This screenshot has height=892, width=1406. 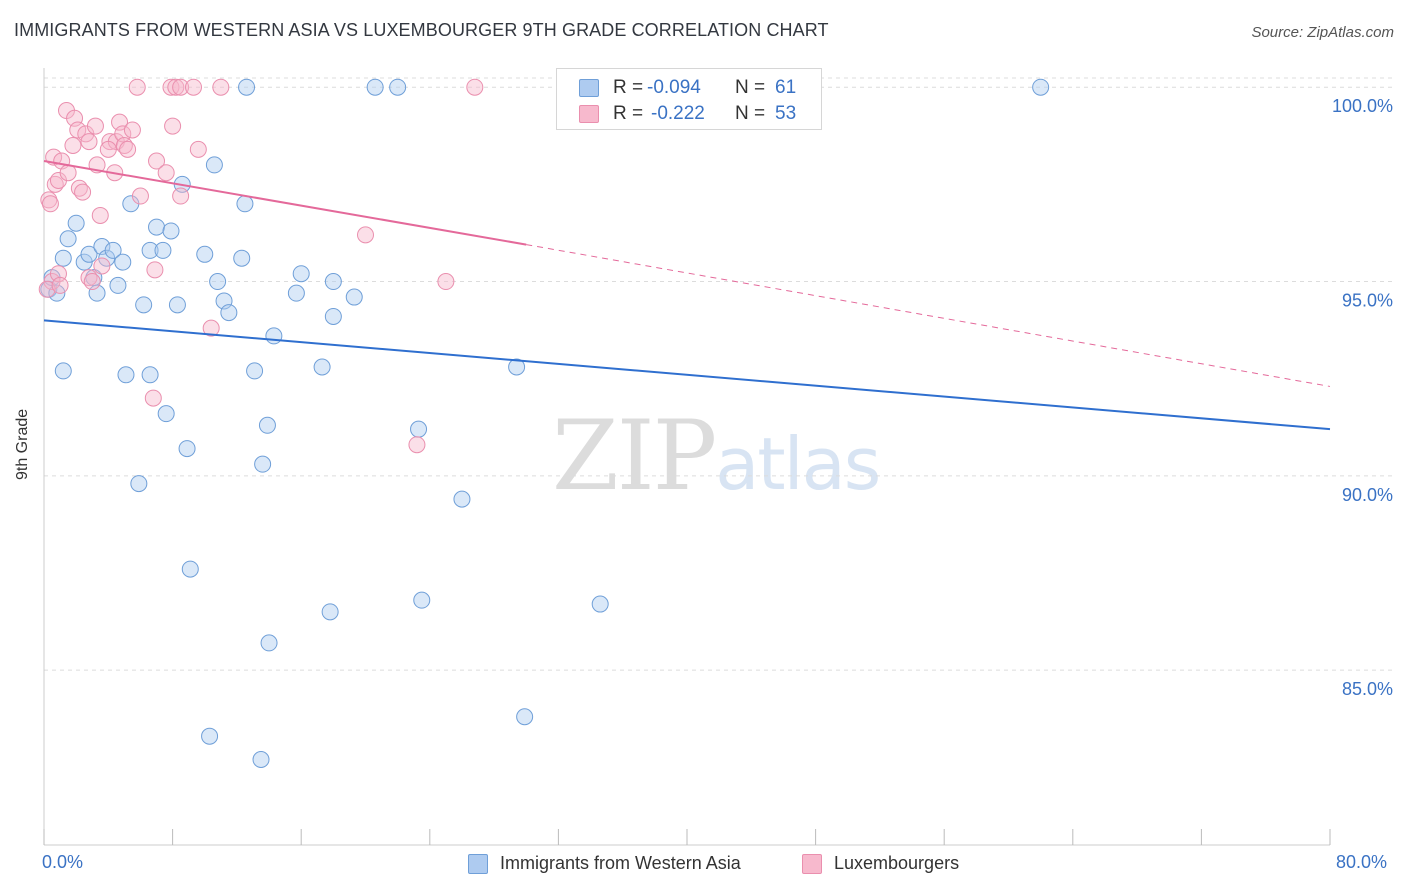 I want to click on legend-r-value: -0.094, so click(x=674, y=87).